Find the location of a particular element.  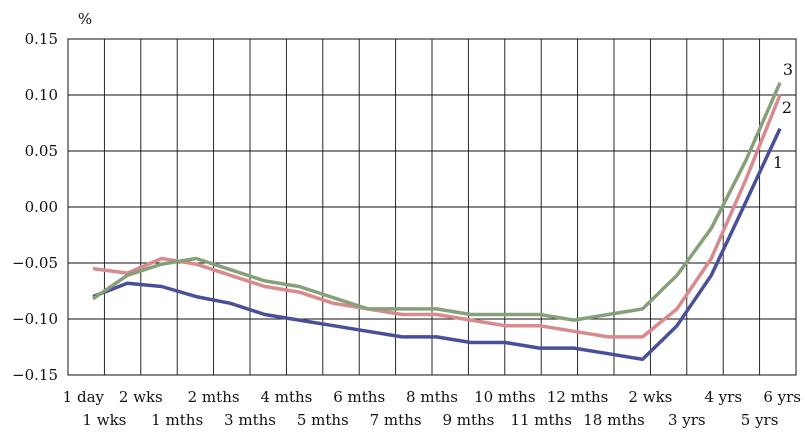

series-labels: 1 2 3 is located at coordinates (783, 116).